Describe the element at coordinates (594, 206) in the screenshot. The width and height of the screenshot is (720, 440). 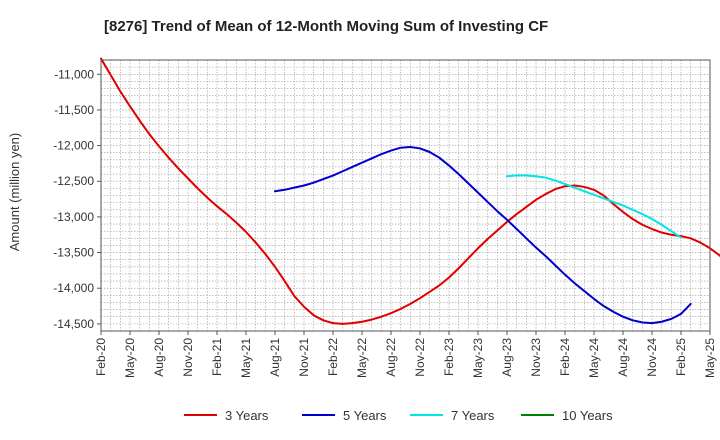
I see `series-line-7-years` at that location.